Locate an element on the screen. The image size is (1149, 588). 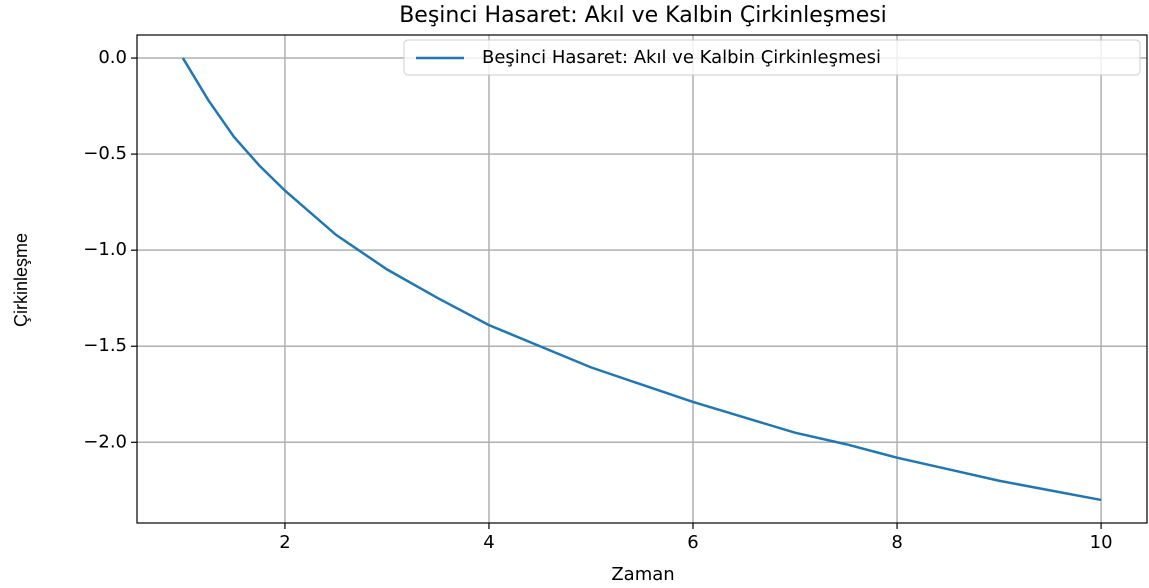
x-tick-label: 4 is located at coordinates (488, 542).